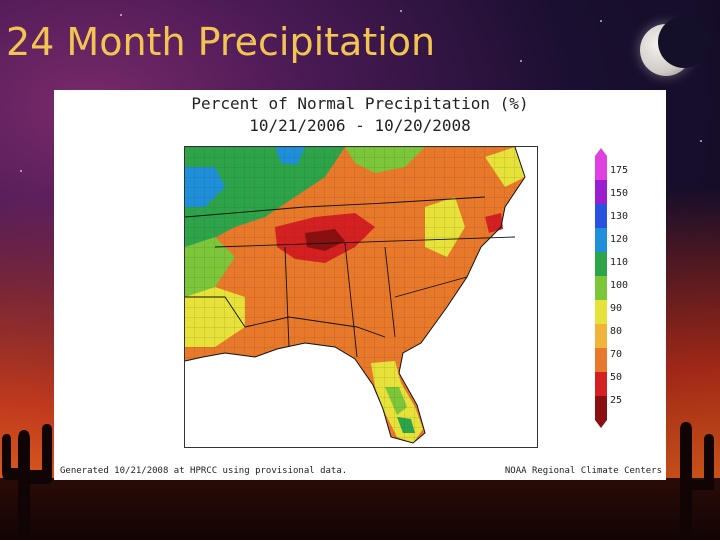 Image resolution: width=720 pixels, height=540 pixels. Describe the element at coordinates (619, 170) in the screenshot. I see `legend-label: 175` at that location.